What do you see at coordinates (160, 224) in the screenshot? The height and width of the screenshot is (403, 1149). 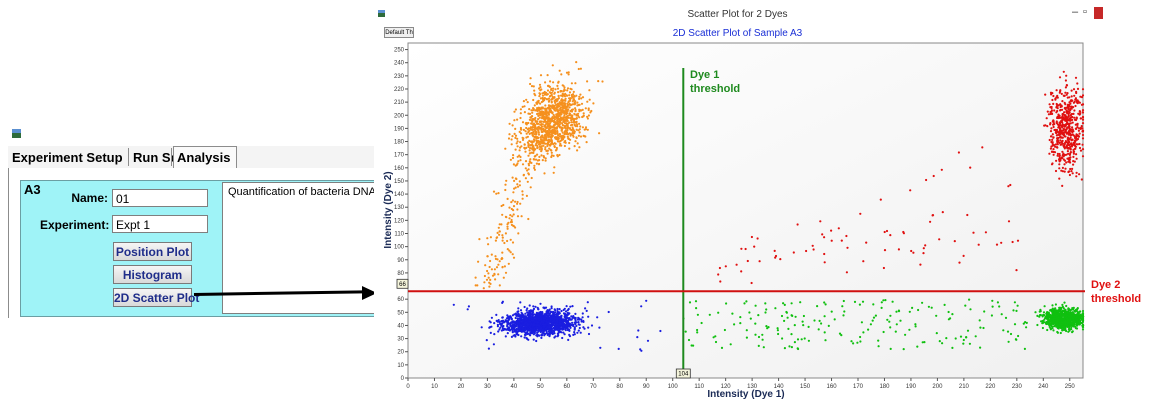 I see `experiment-field: Expt 1` at bounding box center [160, 224].